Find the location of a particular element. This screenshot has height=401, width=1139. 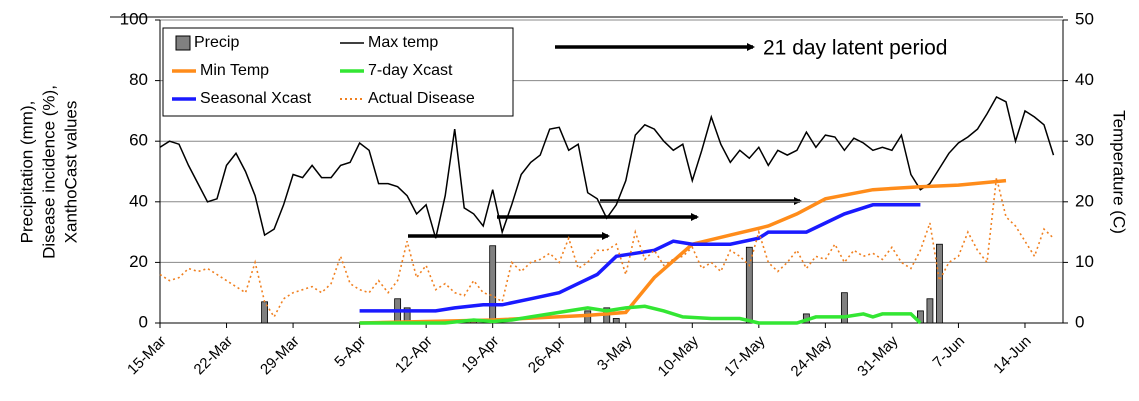

legend-swatch is located at coordinates (183, 43).